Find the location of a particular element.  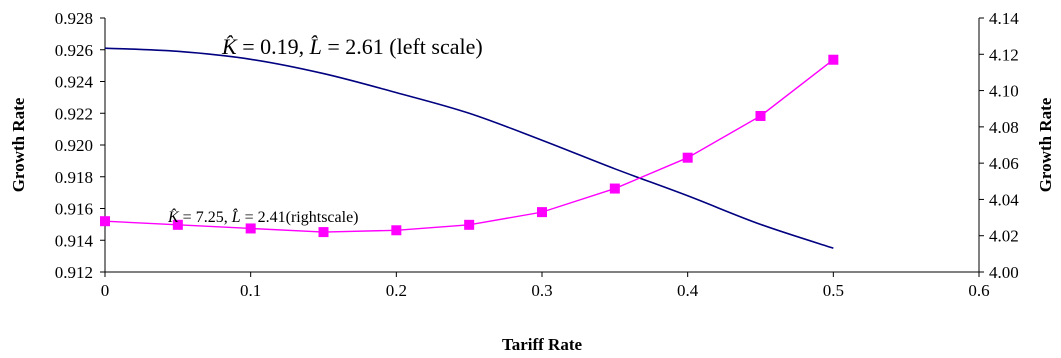

x-tick-label: 0.3 is located at coordinates (541, 290).